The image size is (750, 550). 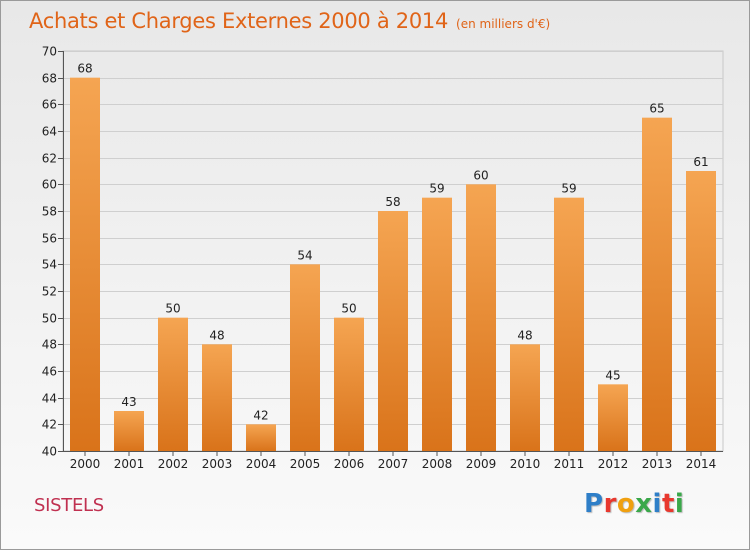 What do you see at coordinates (261, 437) in the screenshot?
I see `bar-2004` at bounding box center [261, 437].